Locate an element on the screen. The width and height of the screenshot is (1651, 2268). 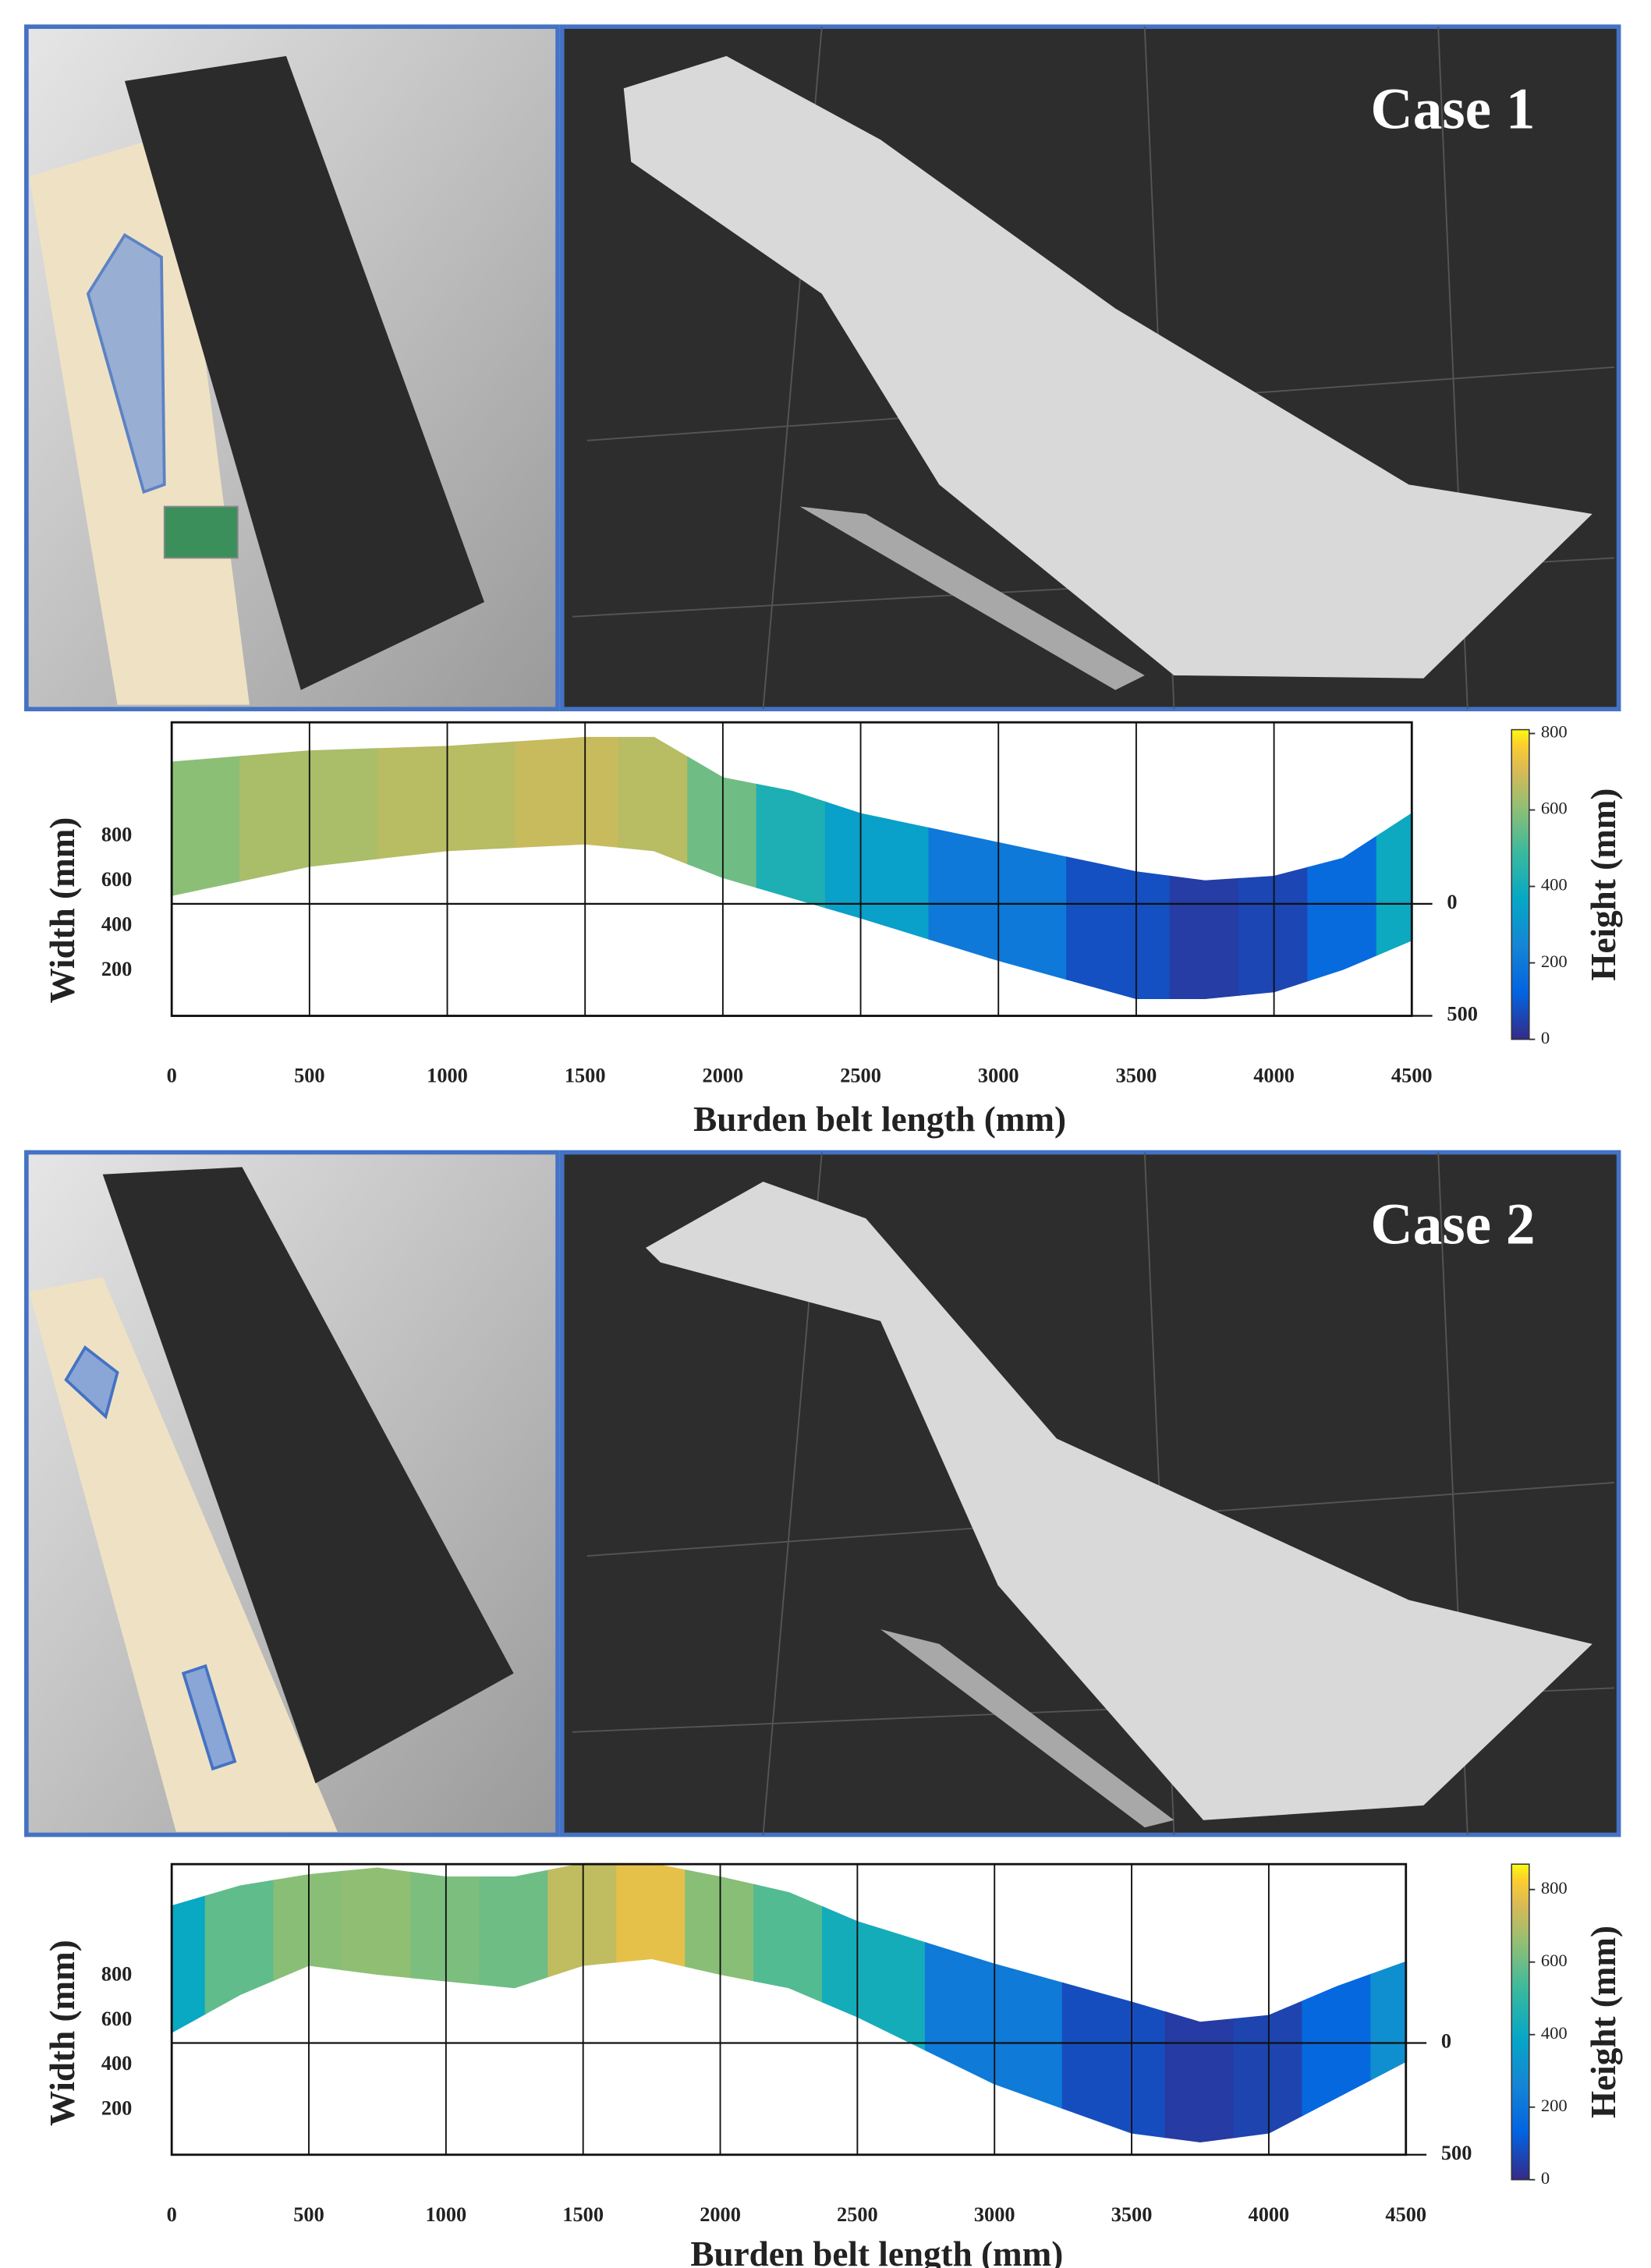
case-2-photo is located at coordinates (292, 1493).